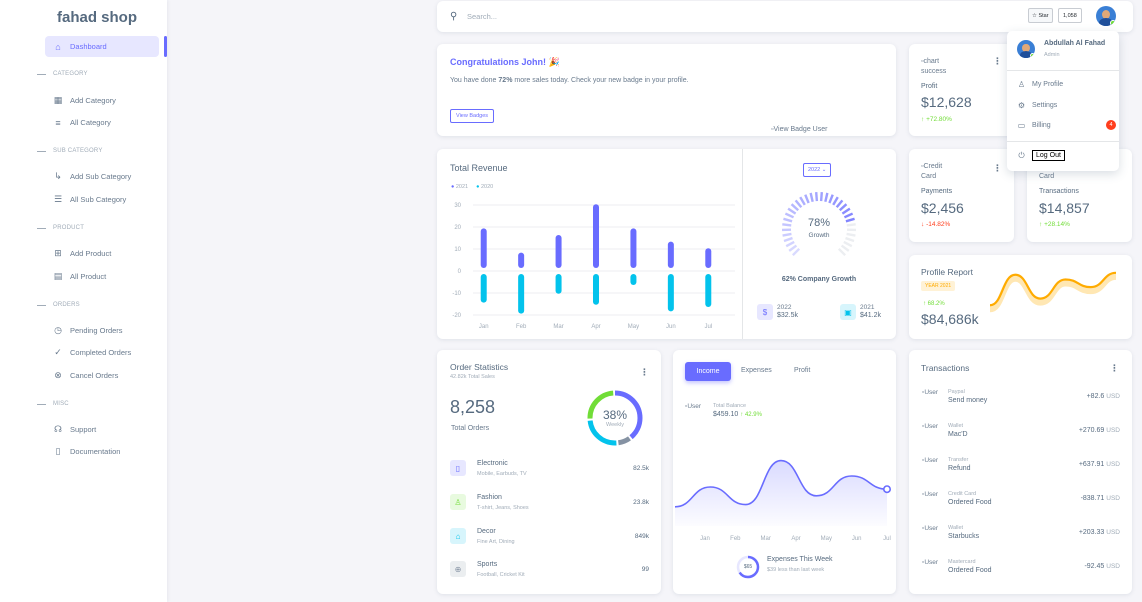  Describe the element at coordinates (88, 330) in the screenshot. I see `sidebar-item-pending-orders: ◷ Pending Orders` at that location.